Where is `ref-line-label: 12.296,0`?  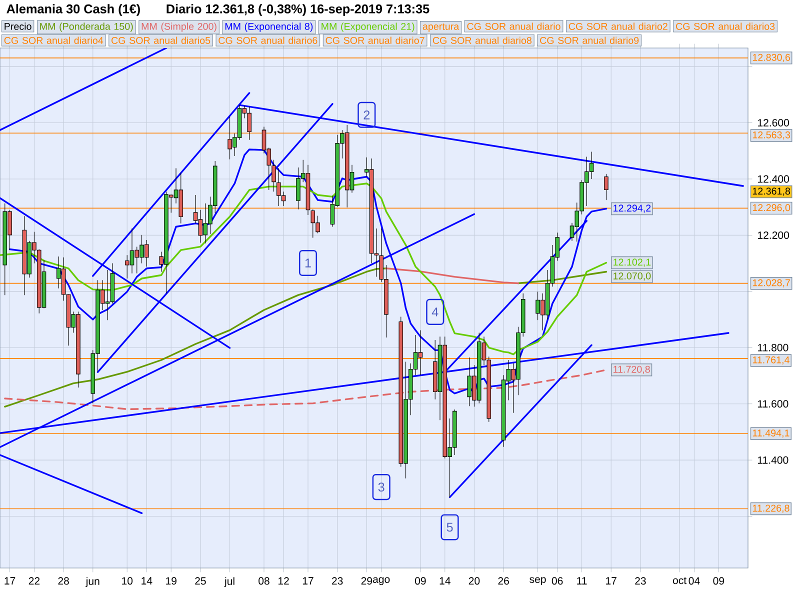
ref-line-label: 12.296,0 is located at coordinates (771, 208).